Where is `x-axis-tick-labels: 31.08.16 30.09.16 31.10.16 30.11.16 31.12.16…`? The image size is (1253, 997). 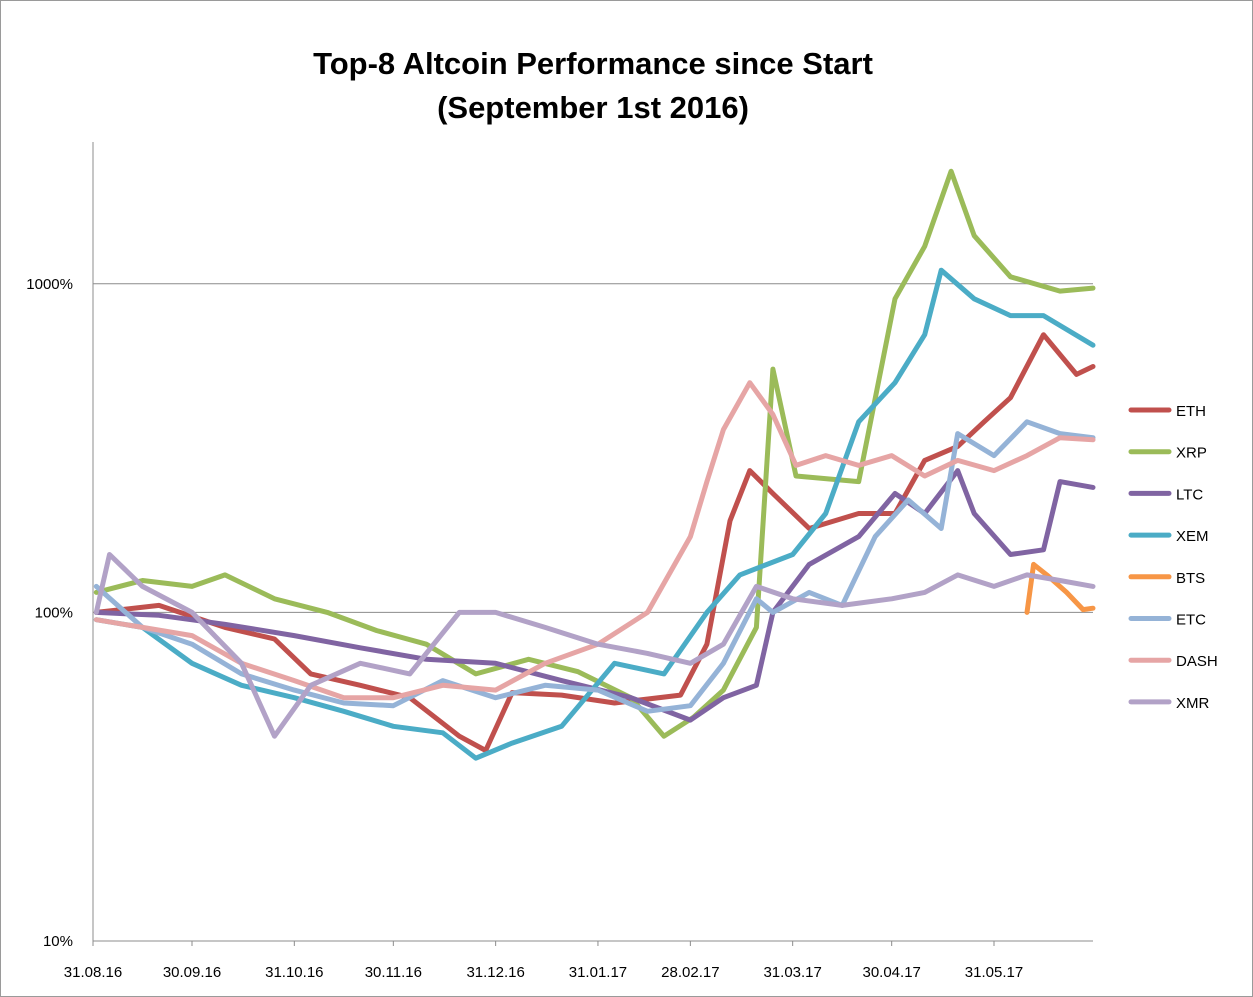 x-axis-tick-labels: 31.08.16 30.09.16 31.10.16 30.11.16 31.12.16… is located at coordinates (543, 961).